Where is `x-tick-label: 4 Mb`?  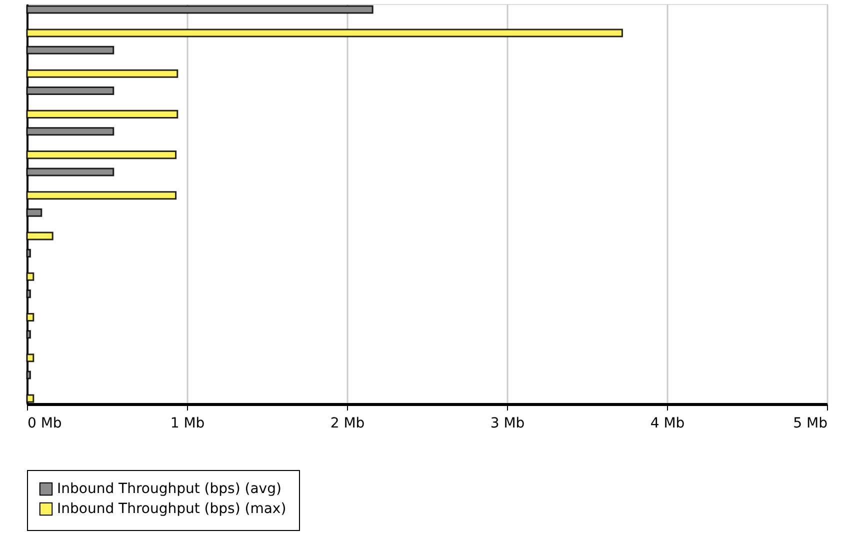 x-tick-label: 4 Mb is located at coordinates (667, 424).